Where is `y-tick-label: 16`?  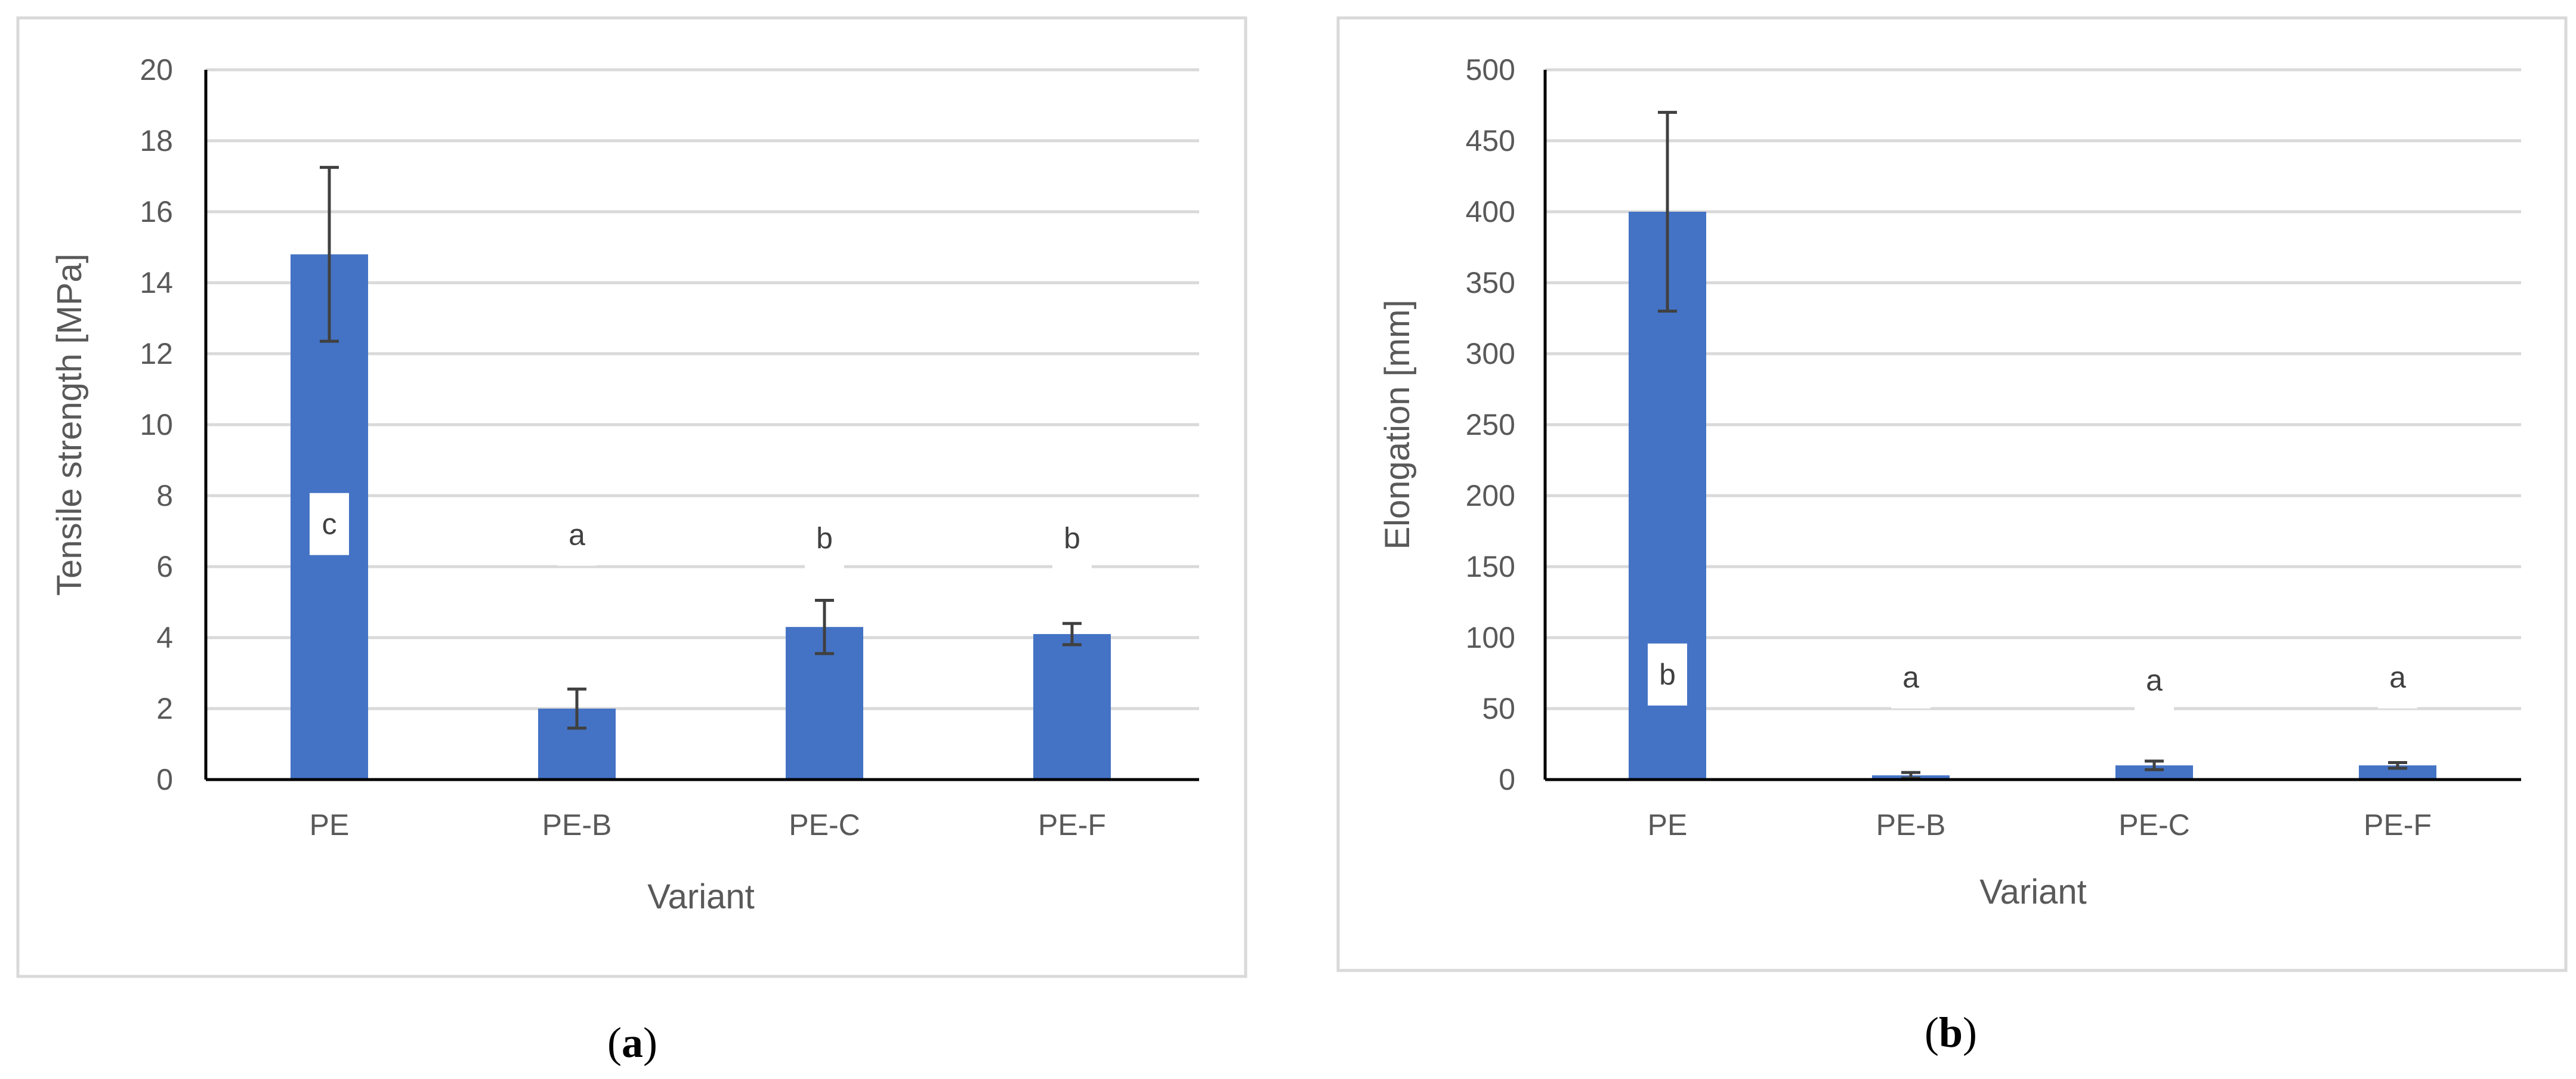
y-tick-label: 16 is located at coordinates (156, 211).